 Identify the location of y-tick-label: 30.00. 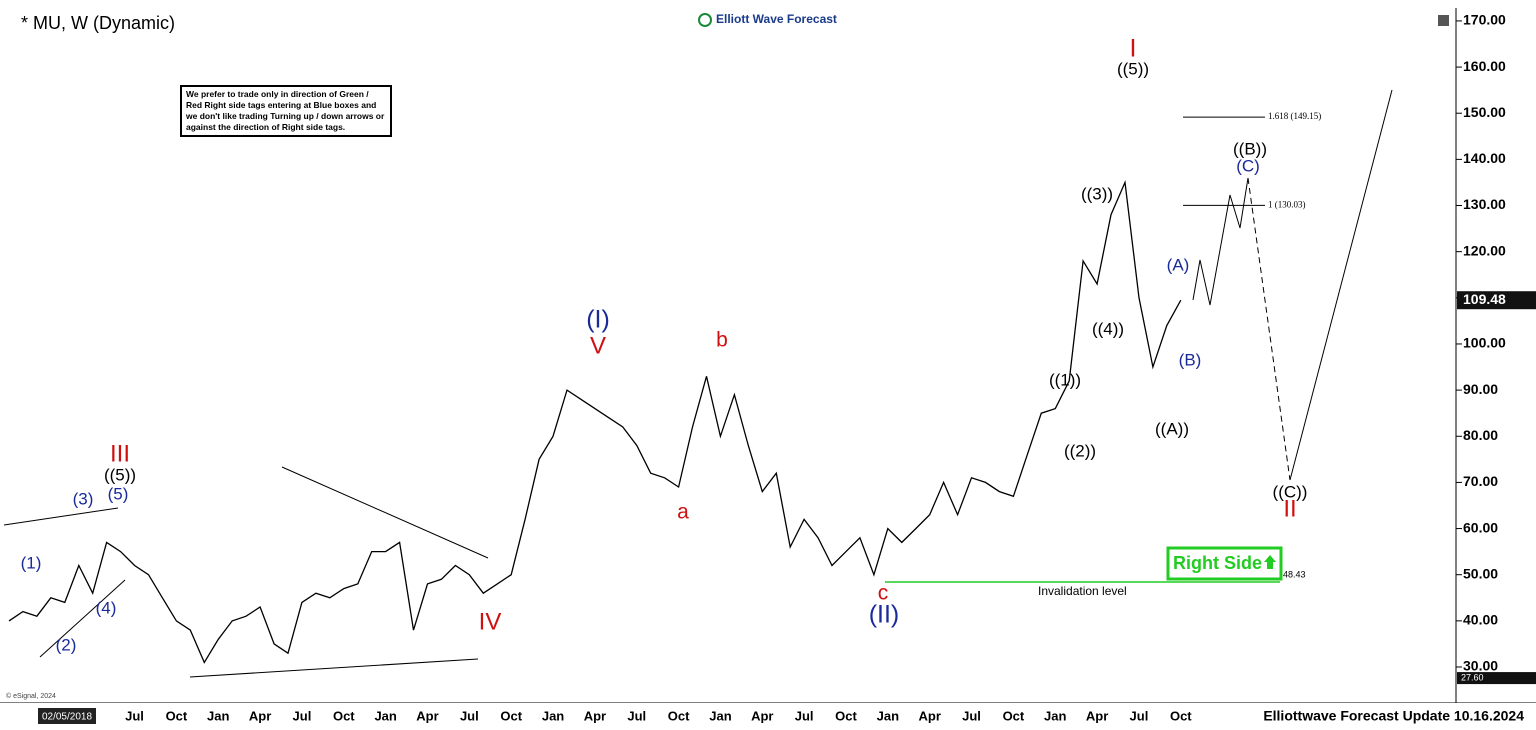
(1480, 666).